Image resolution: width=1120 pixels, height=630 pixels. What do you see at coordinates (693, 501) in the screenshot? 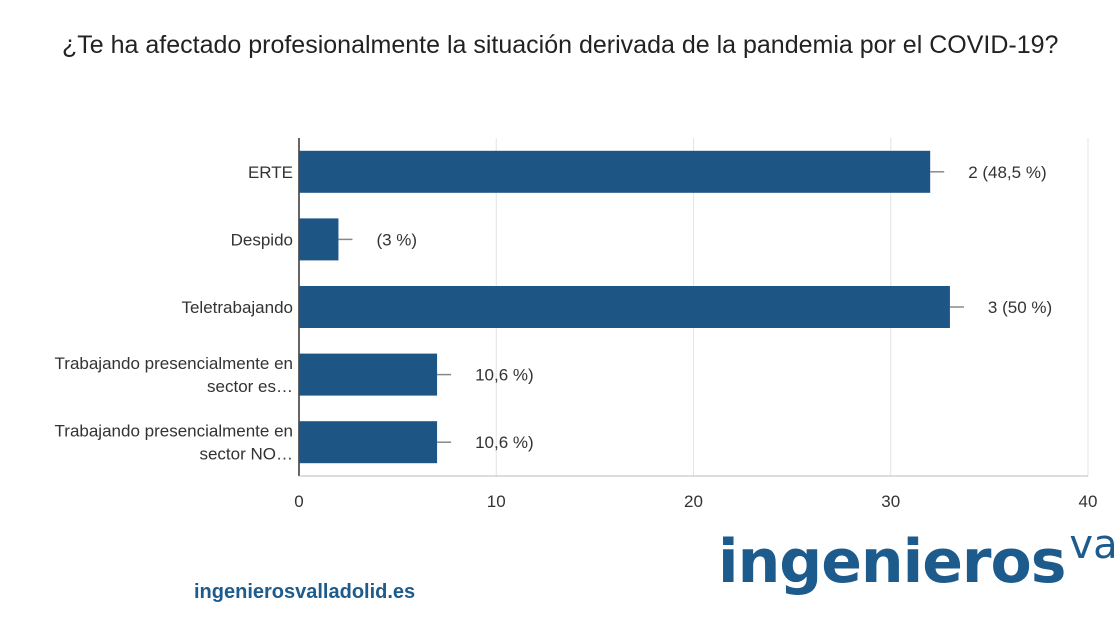
I see `x-tick-label: 20` at bounding box center [693, 501].